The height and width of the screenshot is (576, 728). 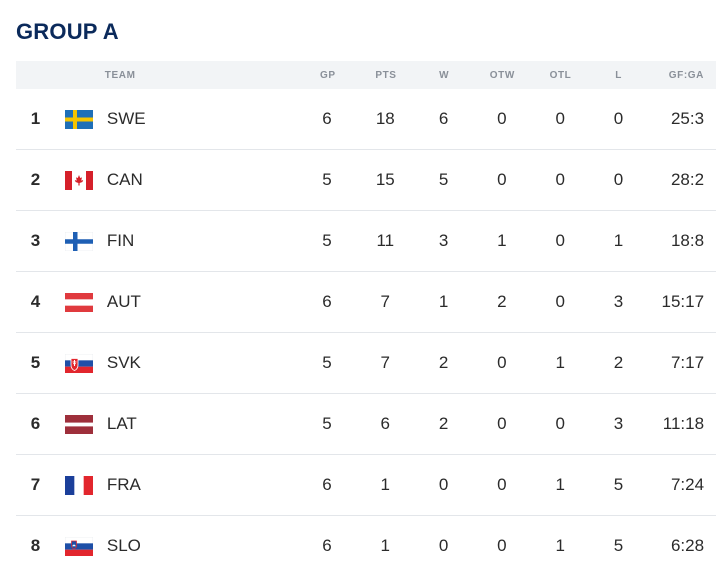 What do you see at coordinates (176, 241) in the screenshot?
I see `team-cell: FIN` at bounding box center [176, 241].